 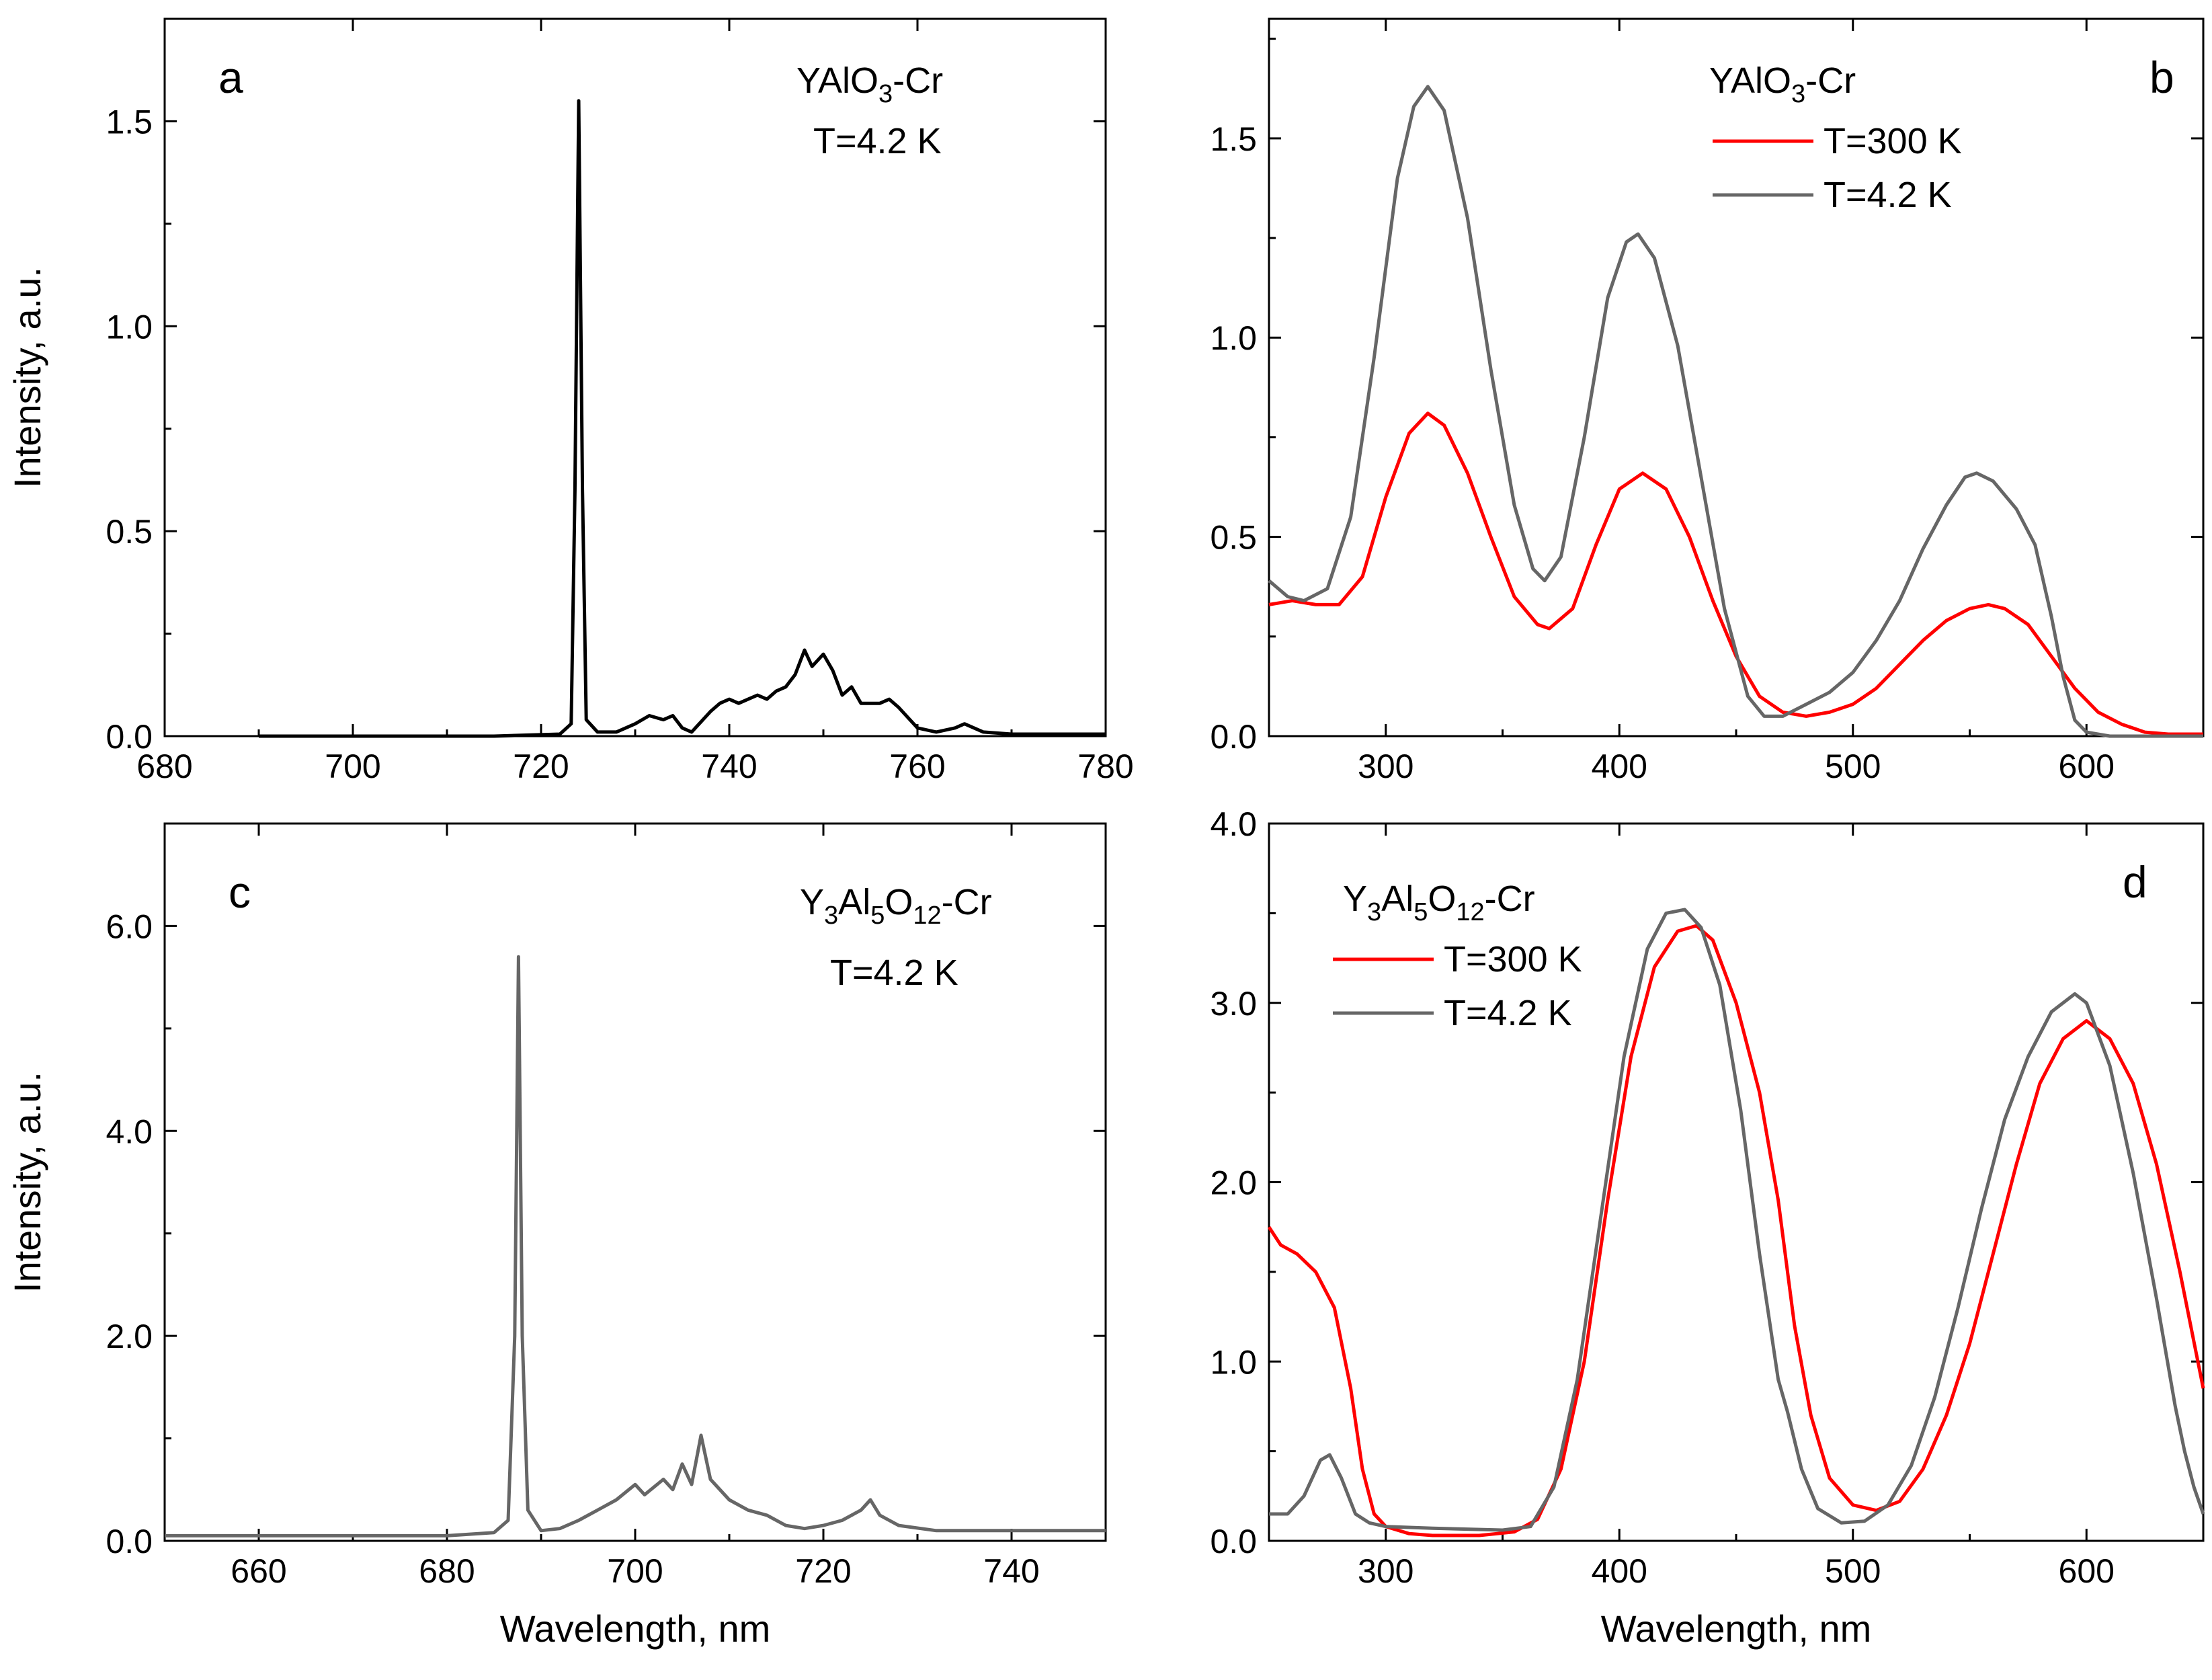 I want to click on panel-letter: a, so click(x=230, y=77).